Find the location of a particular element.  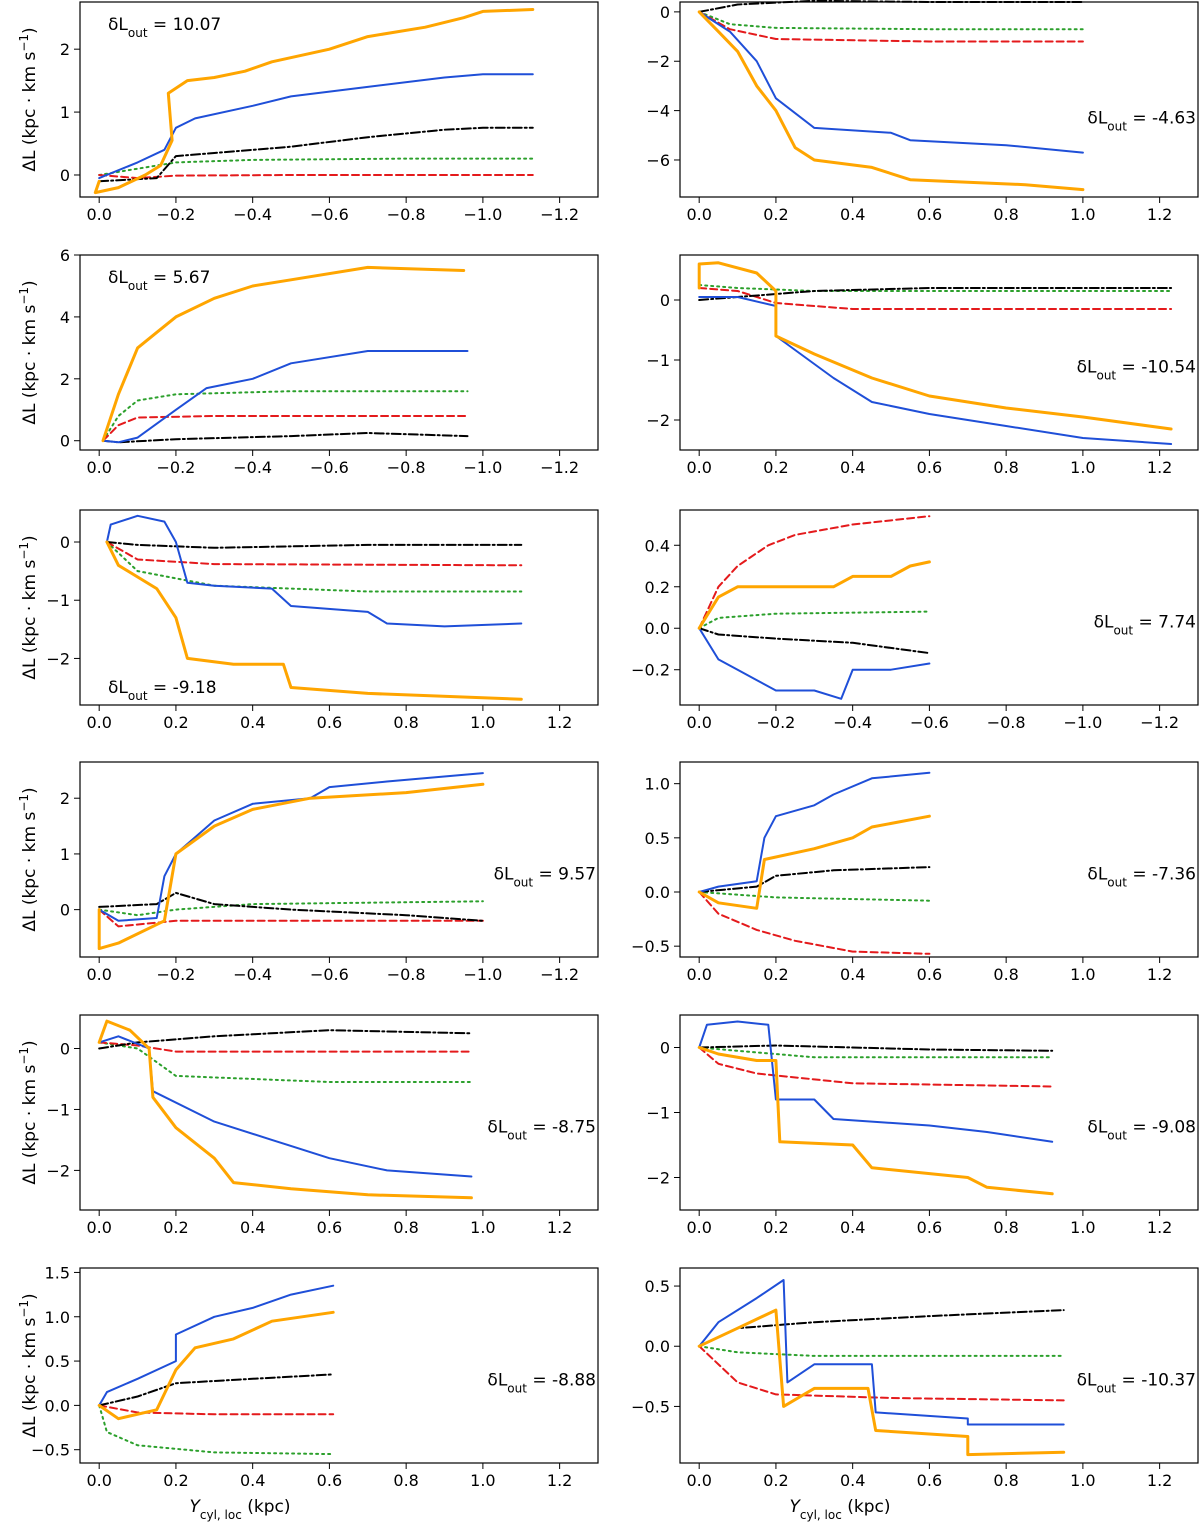

x-tick-label: −0.6 is located at coordinates (329, 467).